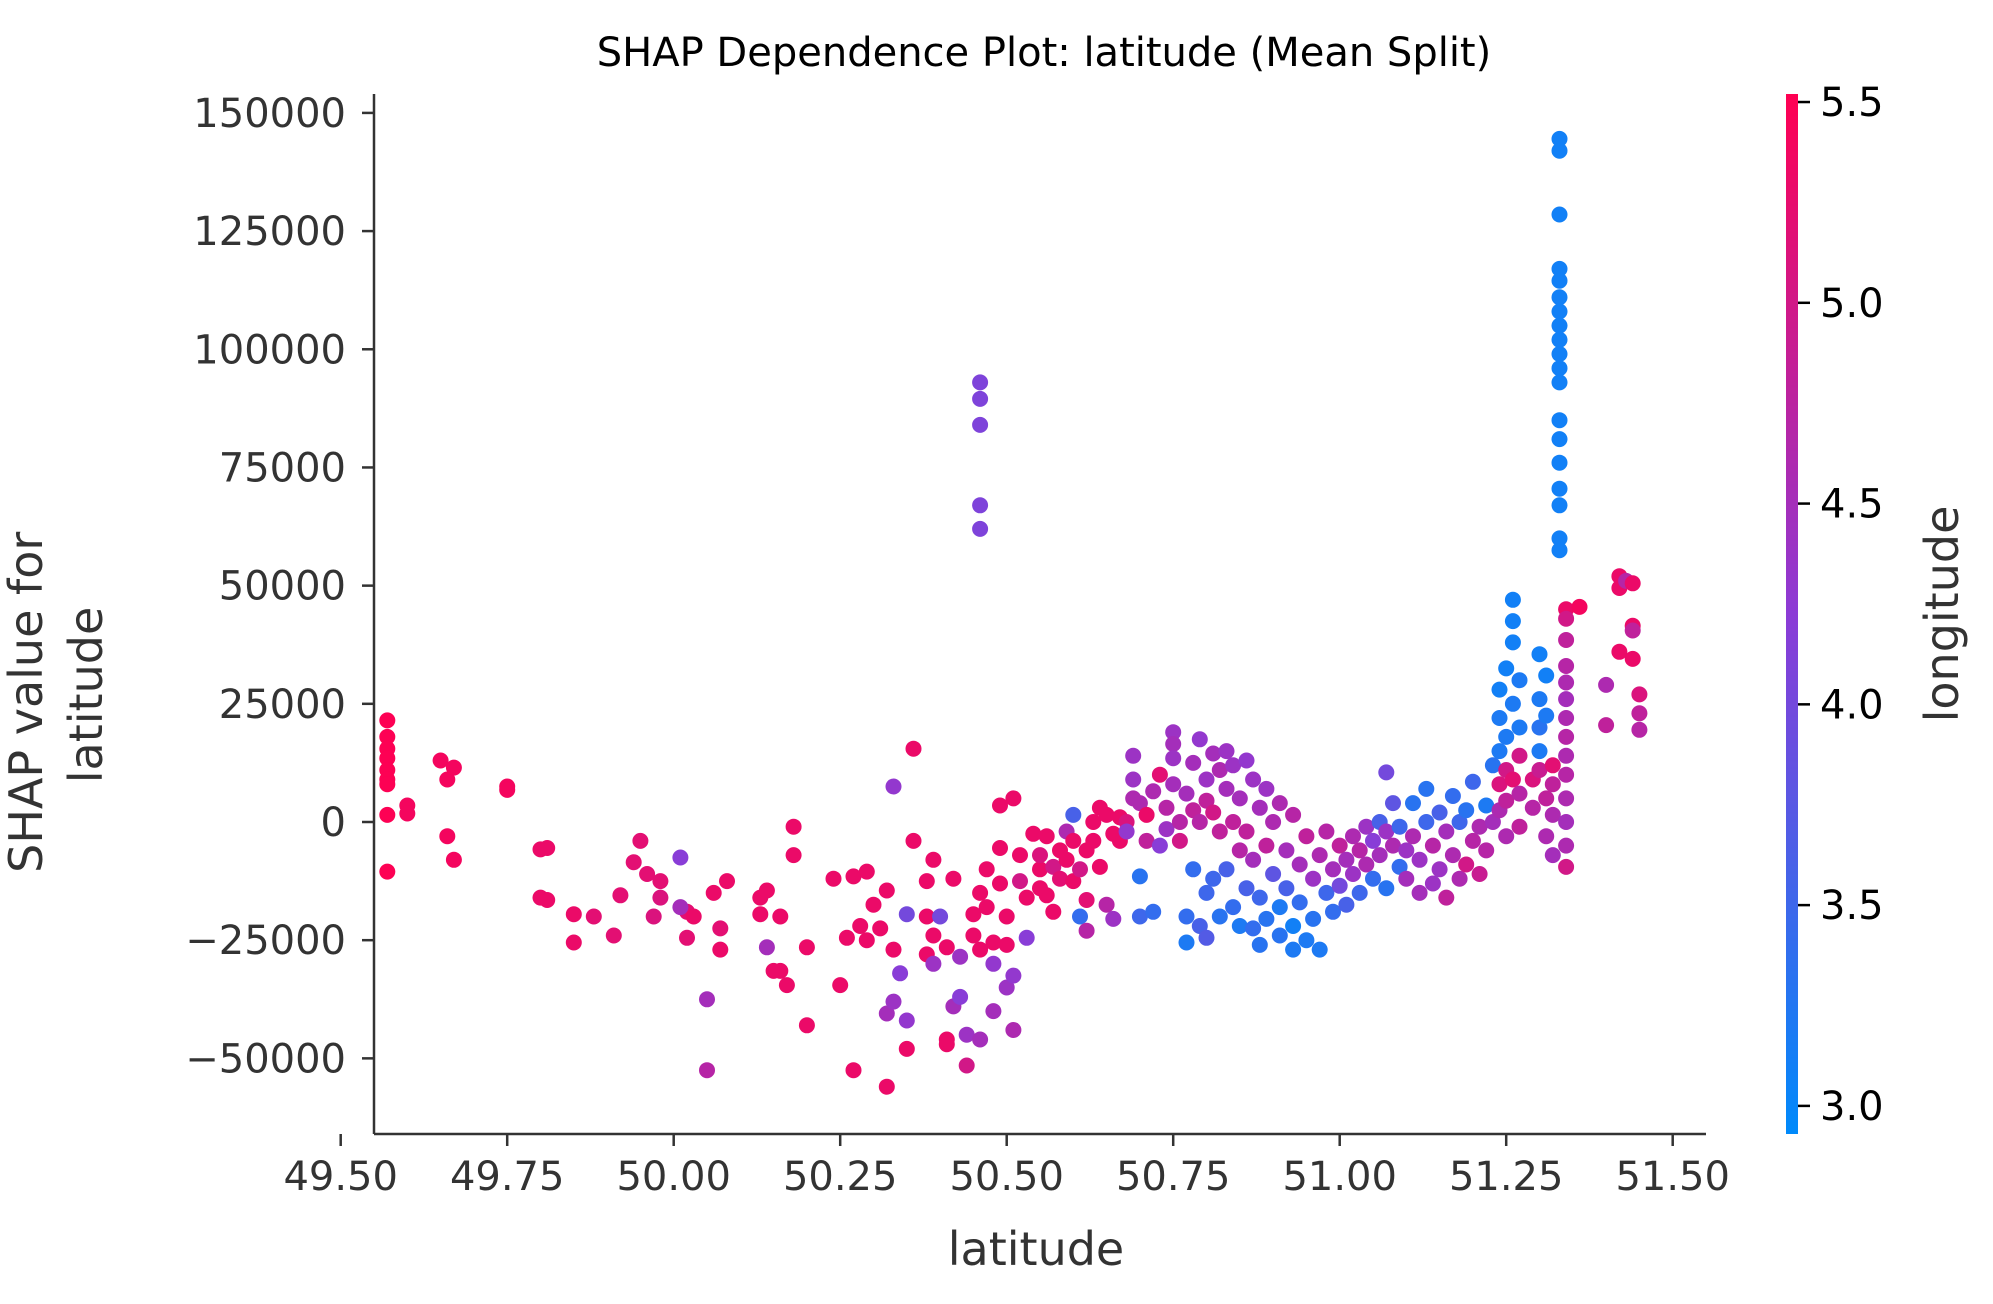 The width and height of the screenshot is (1993, 1304). I want to click on x-tick-label: 51.00, so click(1339, 1177).